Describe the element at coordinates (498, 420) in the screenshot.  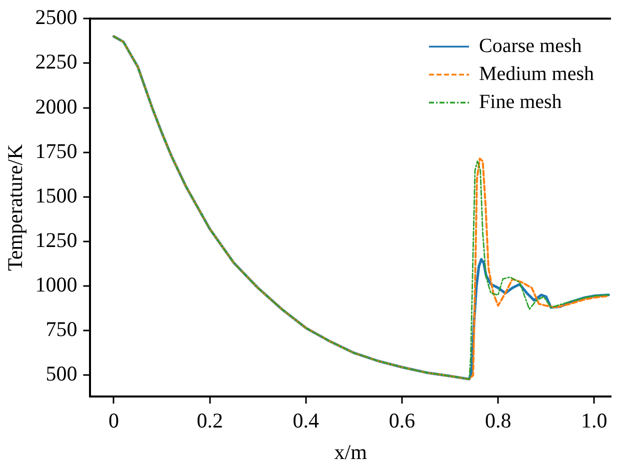
I see `x-tick-label: 0.8` at that location.